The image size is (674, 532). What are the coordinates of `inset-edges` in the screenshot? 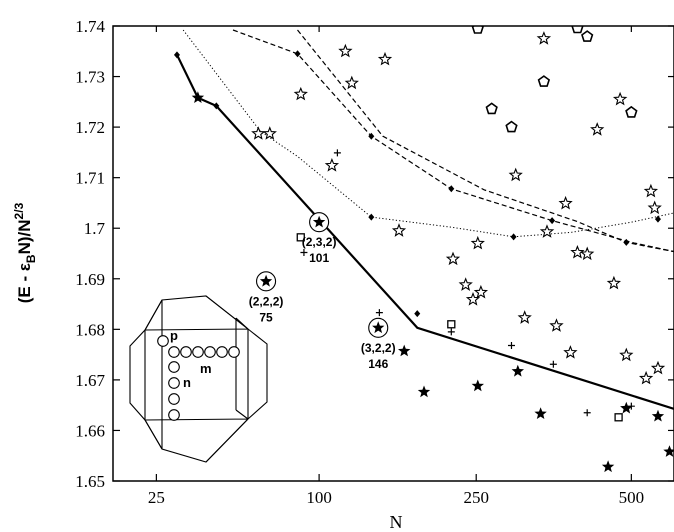 It's located at (196, 379).